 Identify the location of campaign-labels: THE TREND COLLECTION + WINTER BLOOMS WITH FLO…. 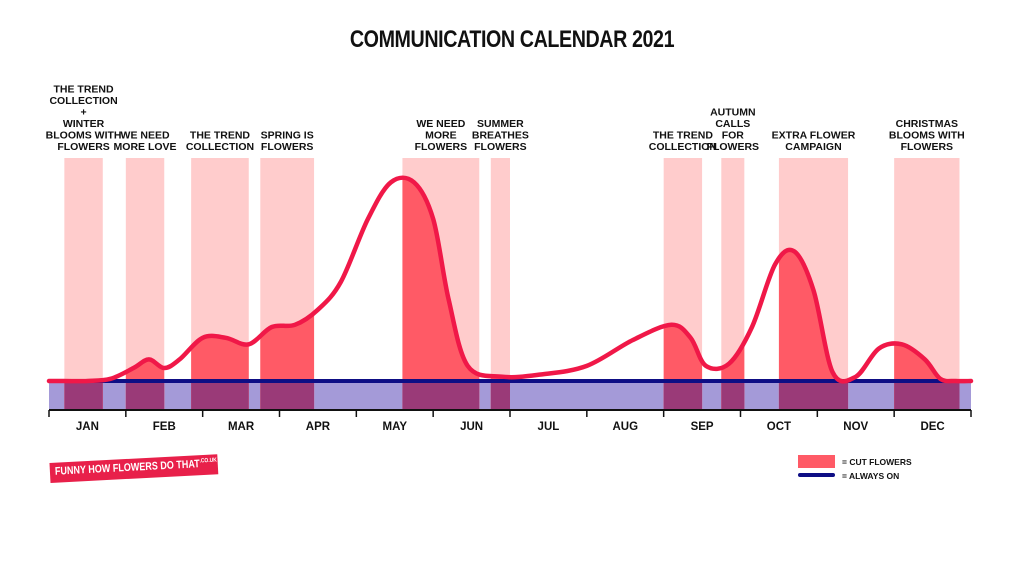
(505, 119).